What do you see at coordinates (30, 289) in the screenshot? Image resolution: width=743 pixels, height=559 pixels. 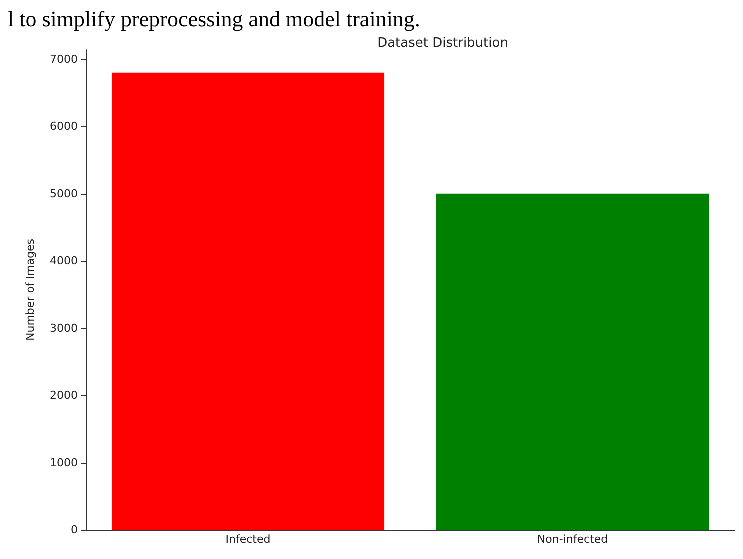 I see `y-axis-title: Number of Images` at bounding box center [30, 289].